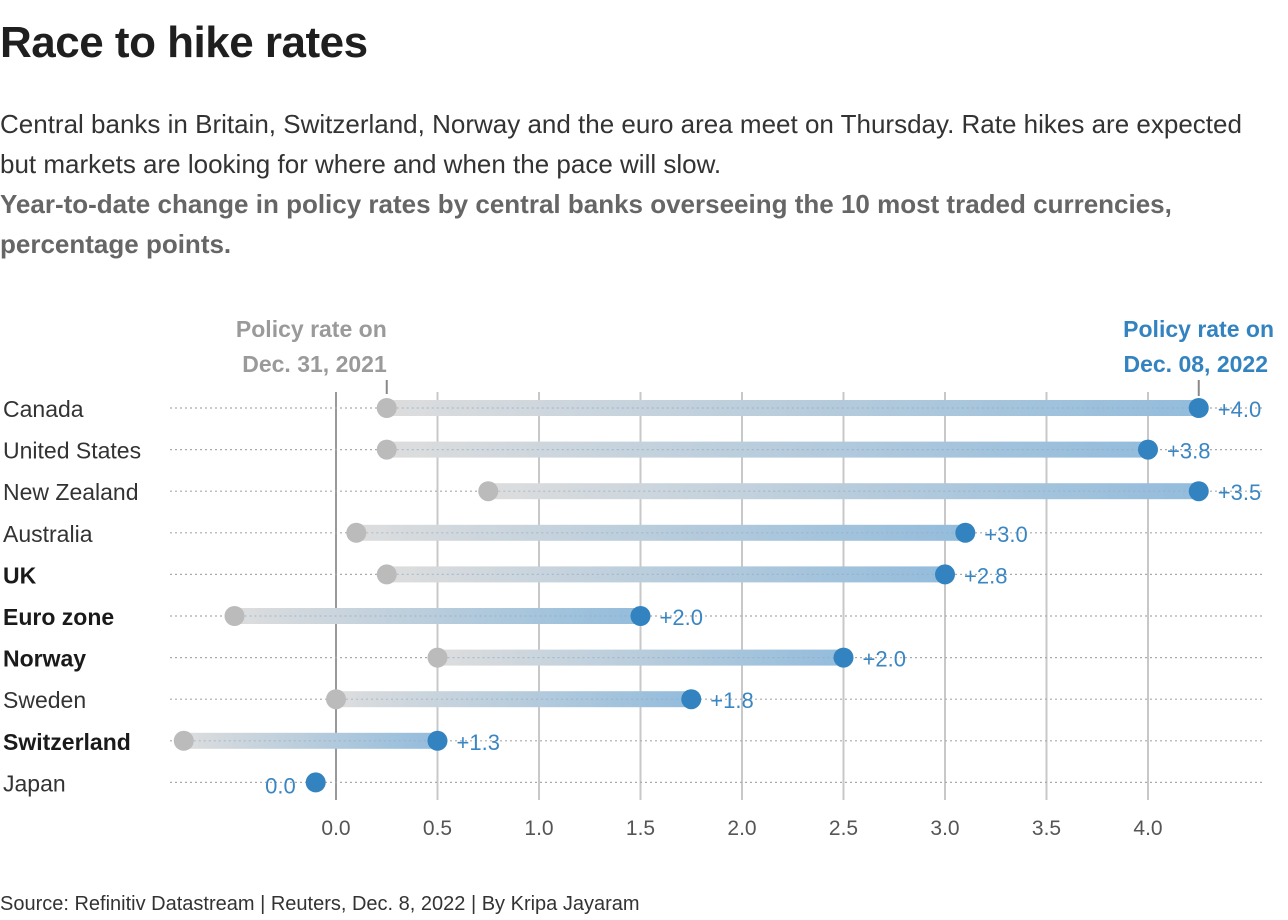 The width and height of the screenshot is (1288, 920). Describe the element at coordinates (1239, 492) in the screenshot. I see `change-label: +3.5` at that location.